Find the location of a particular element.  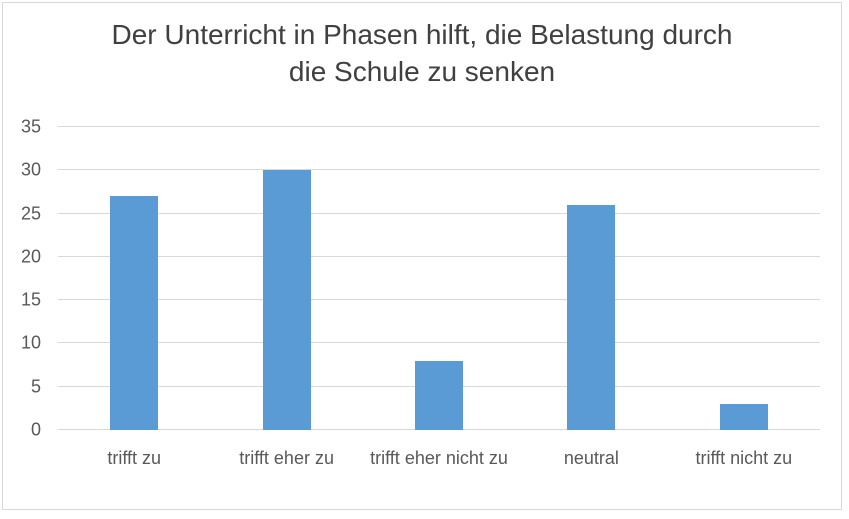

bar-trifft-eher-nicht-zu is located at coordinates (438, 395).